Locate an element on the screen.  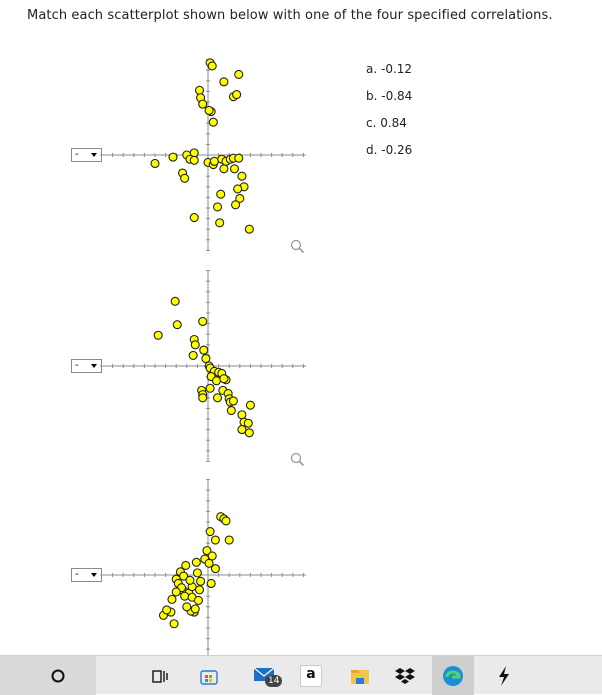
edge-button is located at coordinates (453, 675).